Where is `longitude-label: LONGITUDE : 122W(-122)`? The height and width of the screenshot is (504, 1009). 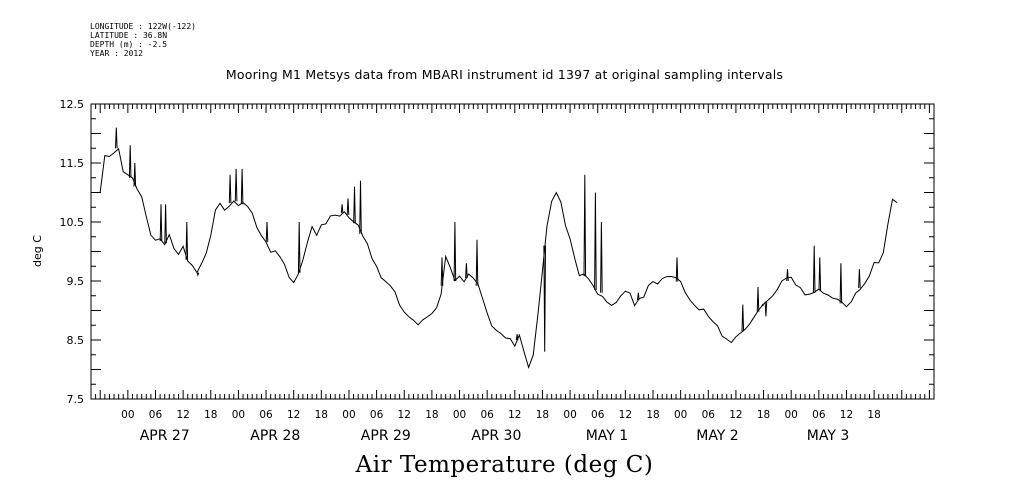
longitude-label: LONGITUDE : 122W(-122) is located at coordinates (143, 26).